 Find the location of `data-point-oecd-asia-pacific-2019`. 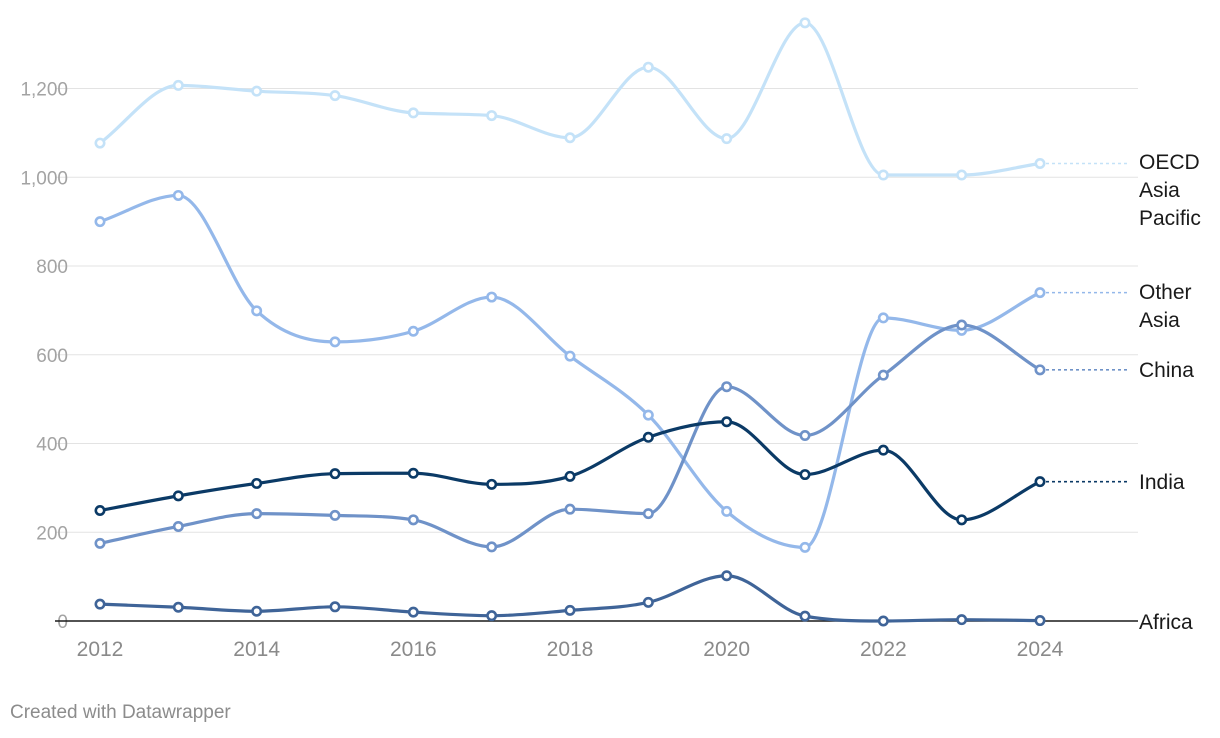

data-point-oecd-asia-pacific-2019 is located at coordinates (648, 67).